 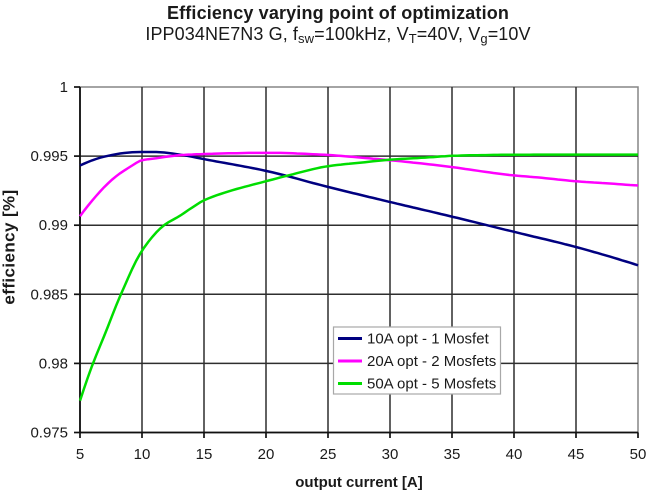 I want to click on svg-text: 1, so click(x=64, y=87).